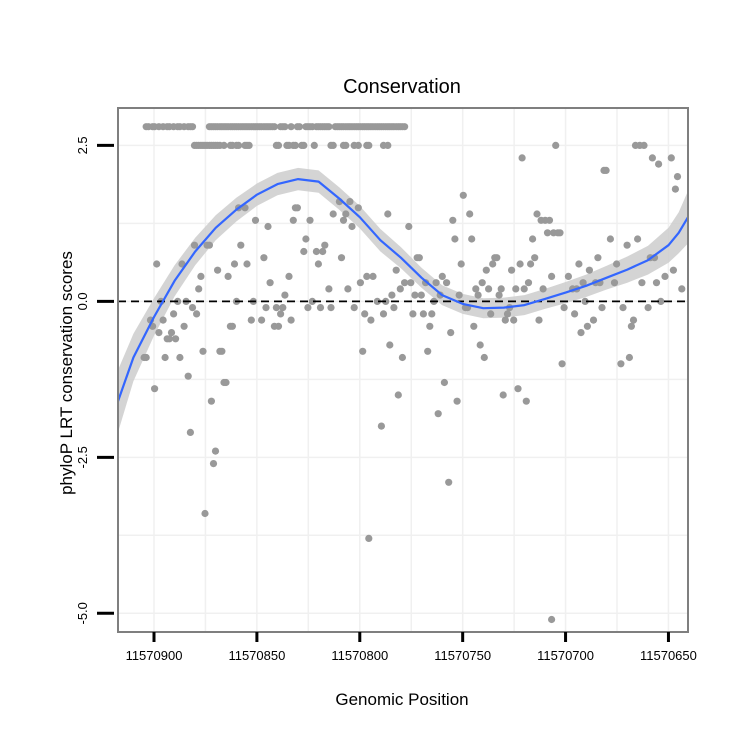 This screenshot has height=750, width=750. What do you see at coordinates (94, 380) in the screenshot?
I see `y-axis: 2.5 0.0 -2.5 -5.0` at bounding box center [94, 380].